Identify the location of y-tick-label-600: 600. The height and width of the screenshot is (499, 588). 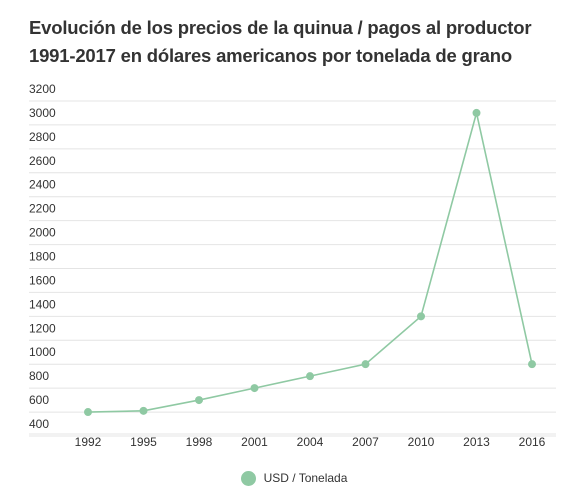
(39, 400).